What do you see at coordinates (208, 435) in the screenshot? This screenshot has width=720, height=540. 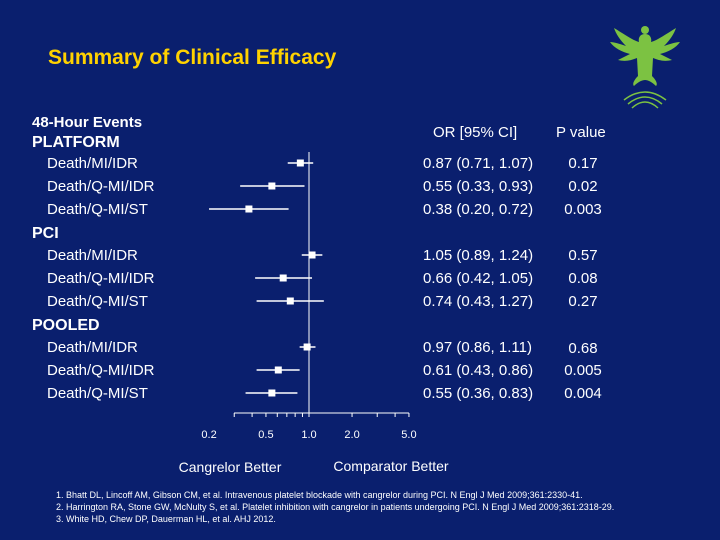 I see `x-tick-label: 0.2` at bounding box center [208, 435].